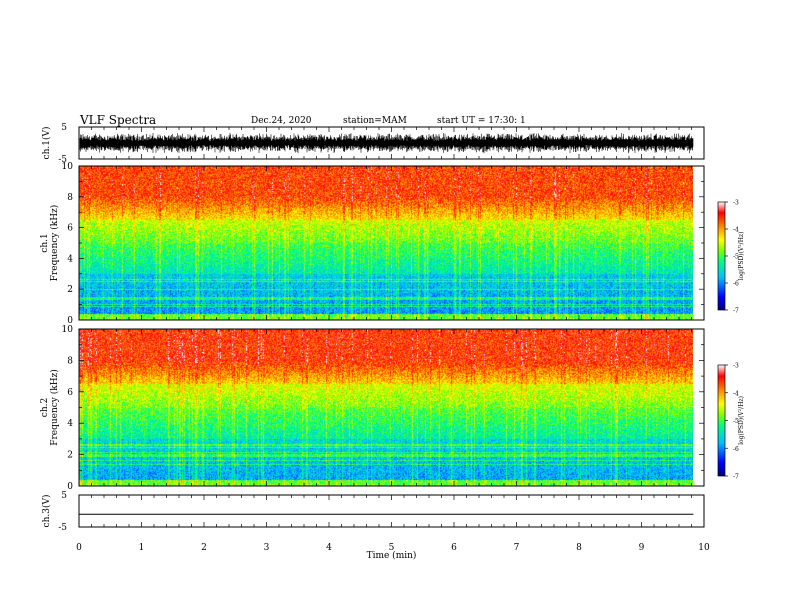  I want to click on ch3-waveform-xticks, so click(391, 511).